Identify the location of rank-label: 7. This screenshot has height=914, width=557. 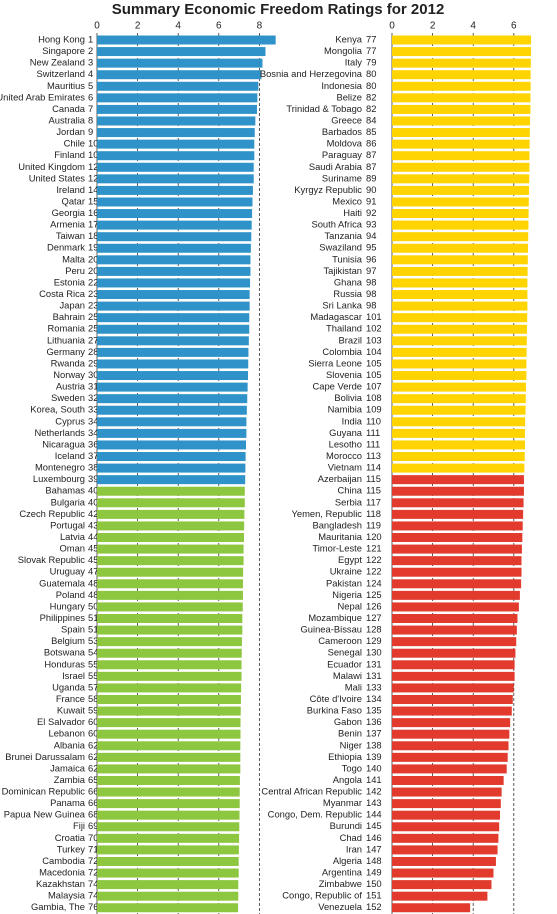
(90, 108).